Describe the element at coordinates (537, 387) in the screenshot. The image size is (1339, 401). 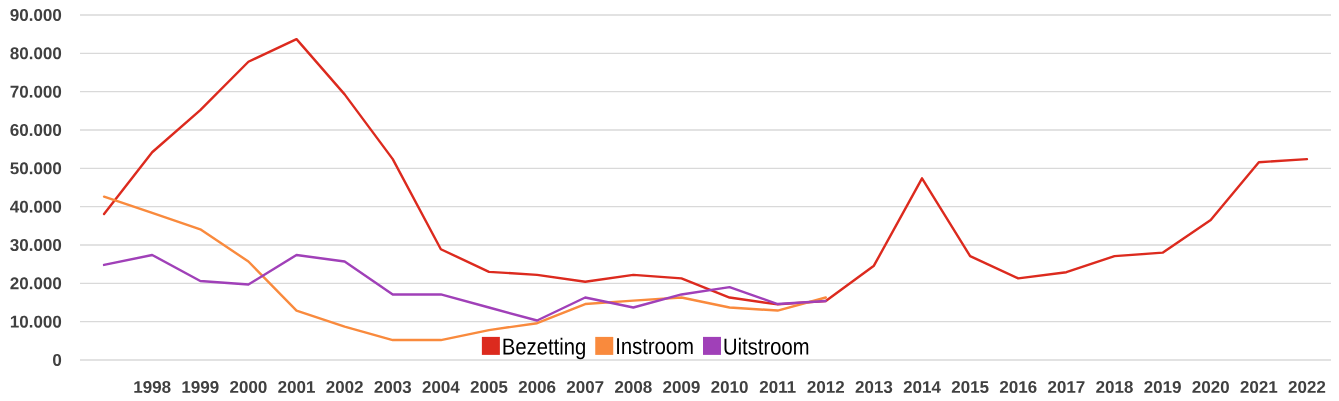
I see `x-tick-label: 2006` at that location.